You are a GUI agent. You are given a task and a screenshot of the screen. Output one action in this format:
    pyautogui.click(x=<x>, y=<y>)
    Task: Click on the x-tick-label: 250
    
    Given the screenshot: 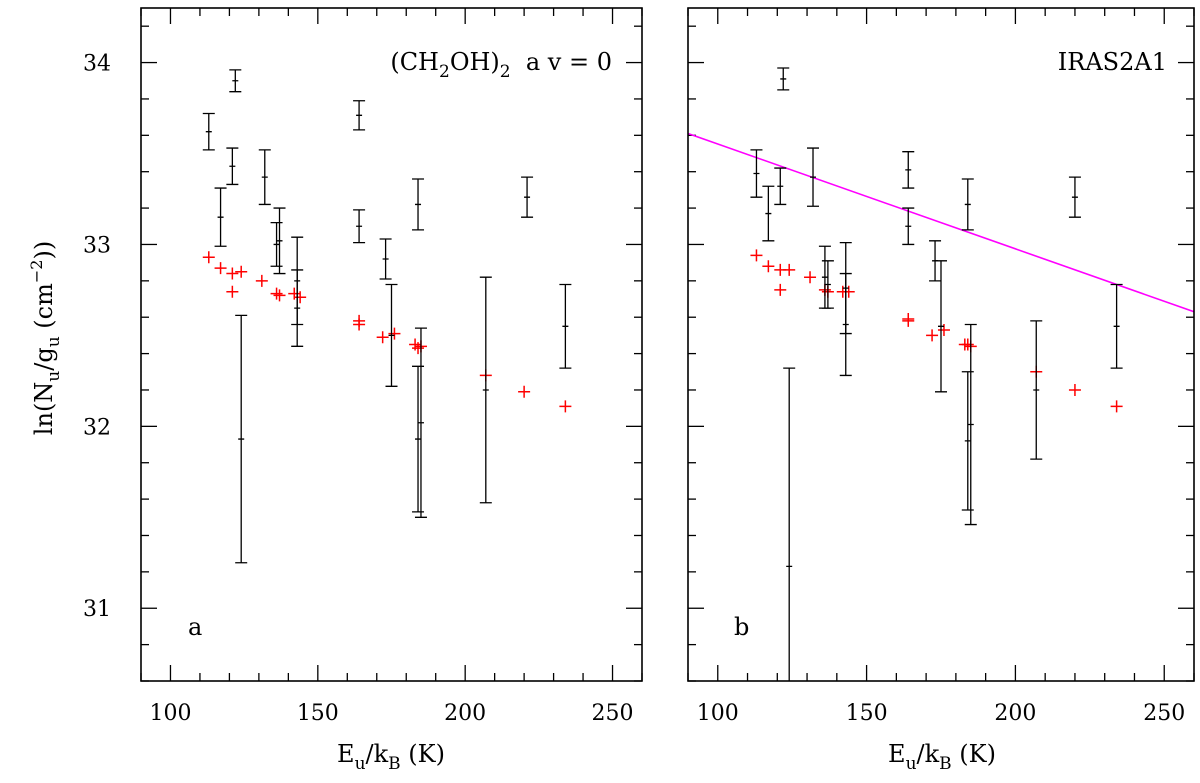 What is the action you would take?
    pyautogui.click(x=1164, y=713)
    